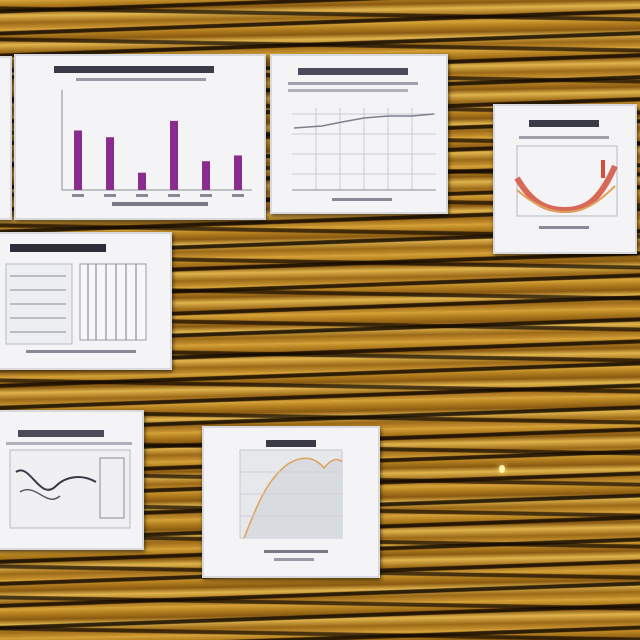  I want to click on diagram-chart, so click(69, 479).